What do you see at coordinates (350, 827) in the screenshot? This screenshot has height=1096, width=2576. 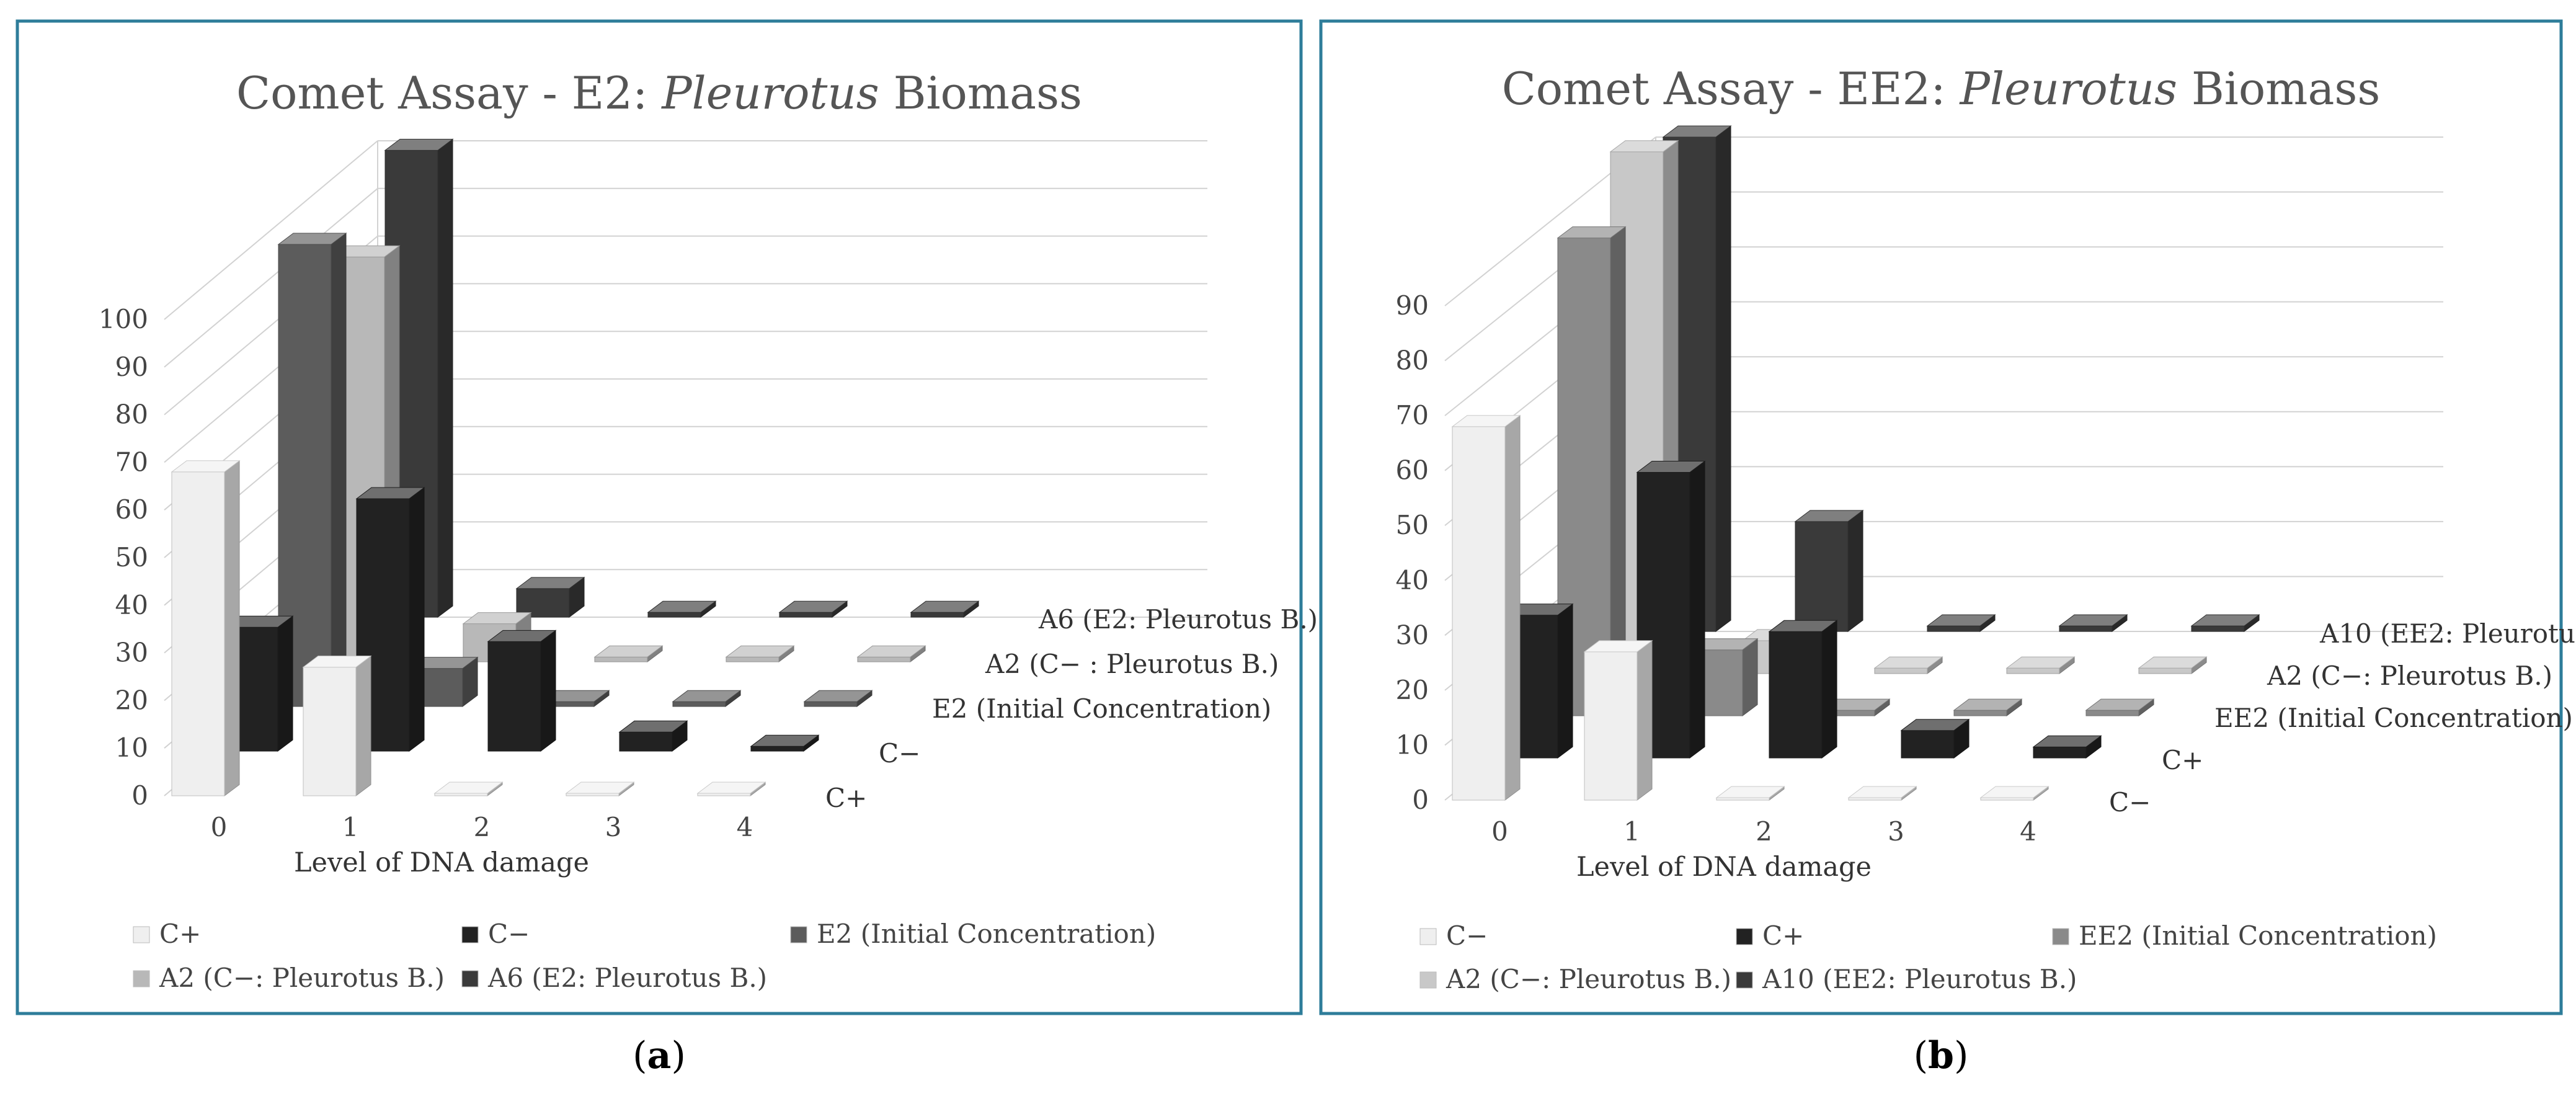 I see `x-tick-label: 1` at bounding box center [350, 827].